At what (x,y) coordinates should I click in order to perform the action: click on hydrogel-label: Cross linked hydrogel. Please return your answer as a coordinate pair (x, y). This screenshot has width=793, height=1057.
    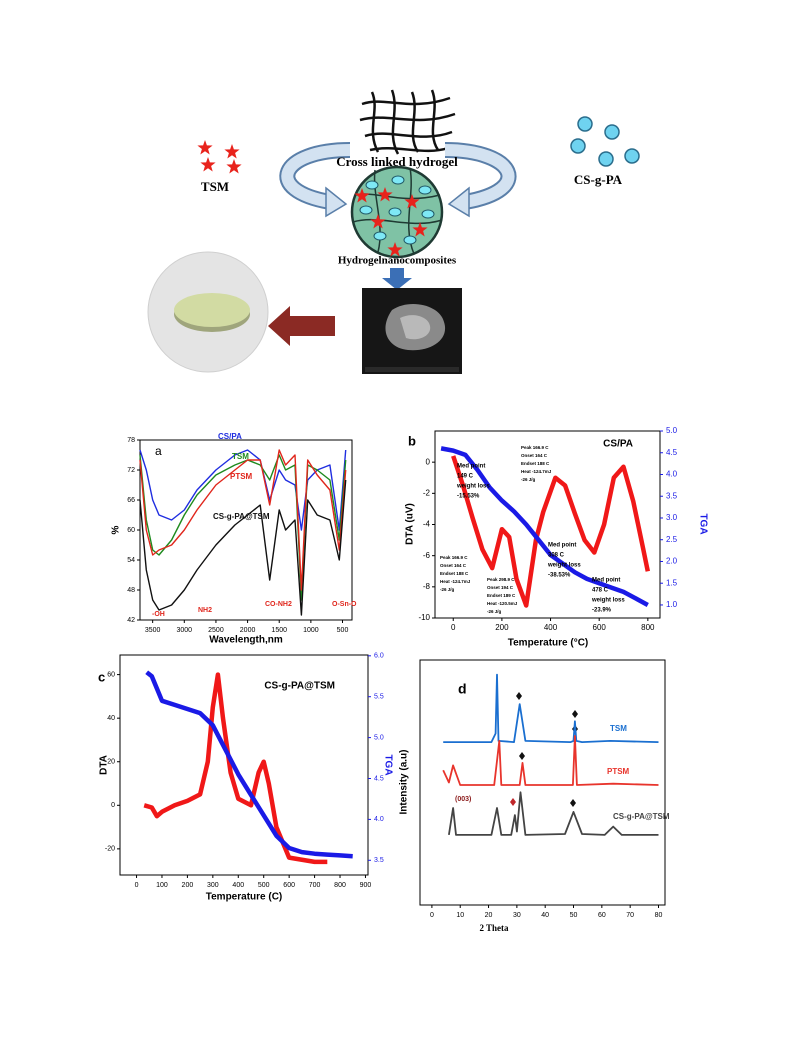
    Looking at the image, I should click on (397, 161).